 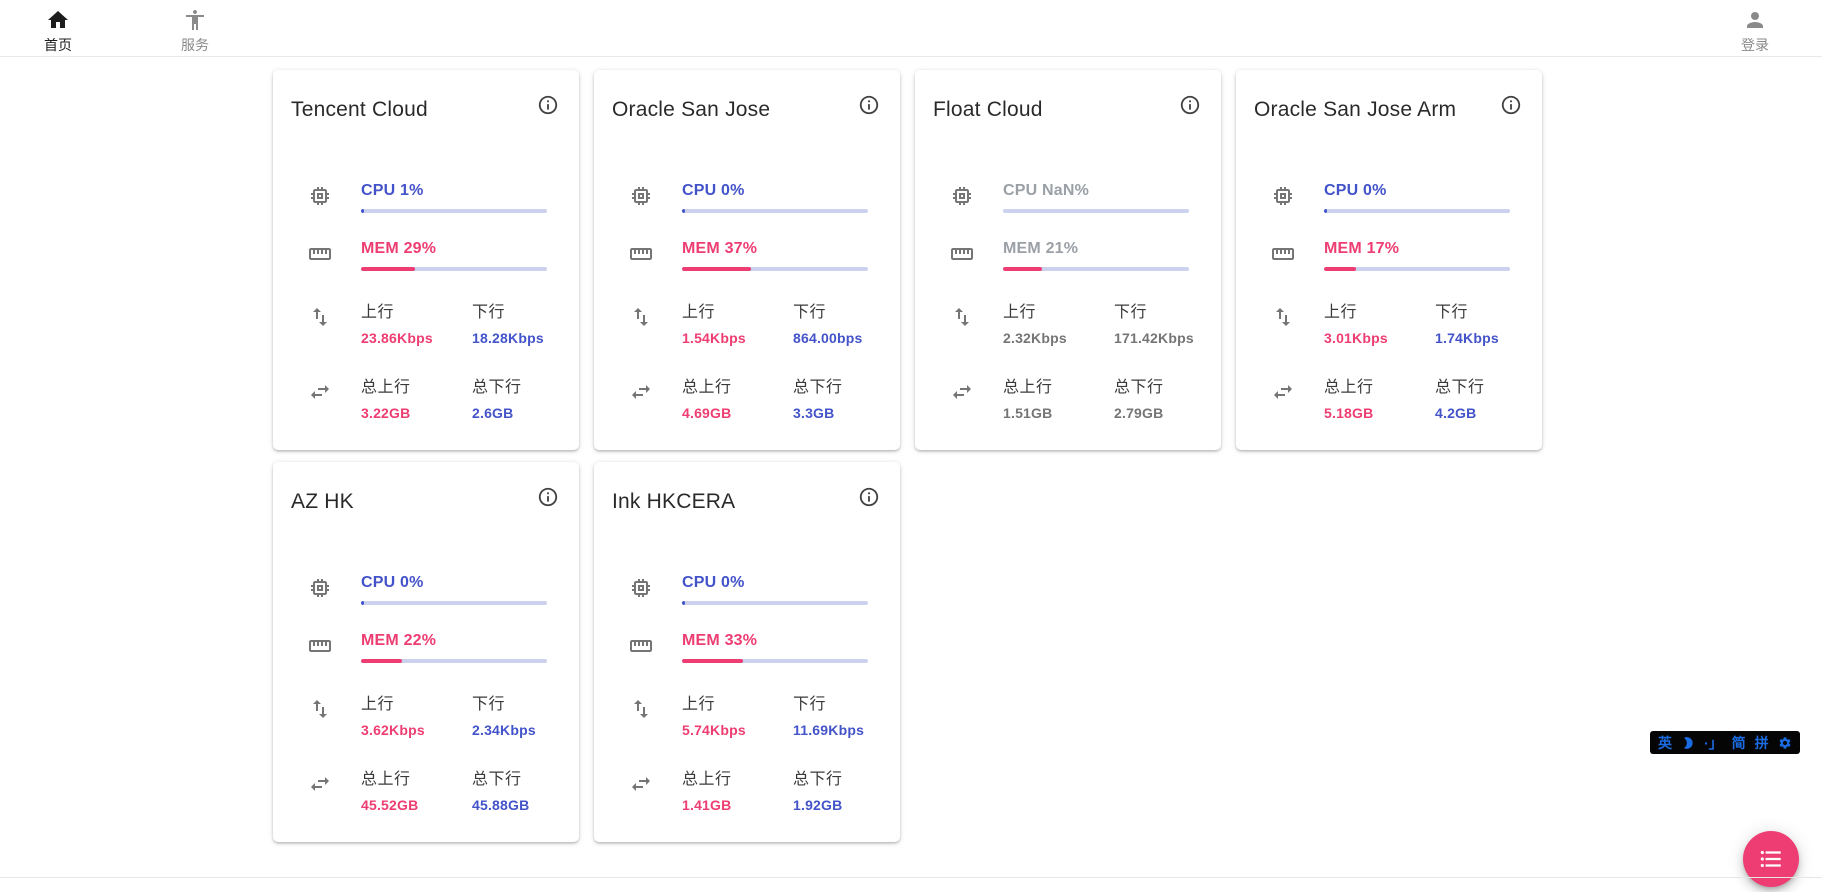 What do you see at coordinates (747, 652) in the screenshot?
I see `server-card-ink-hkcera: Ink HKCERA CPU 0% MEM 33%` at bounding box center [747, 652].